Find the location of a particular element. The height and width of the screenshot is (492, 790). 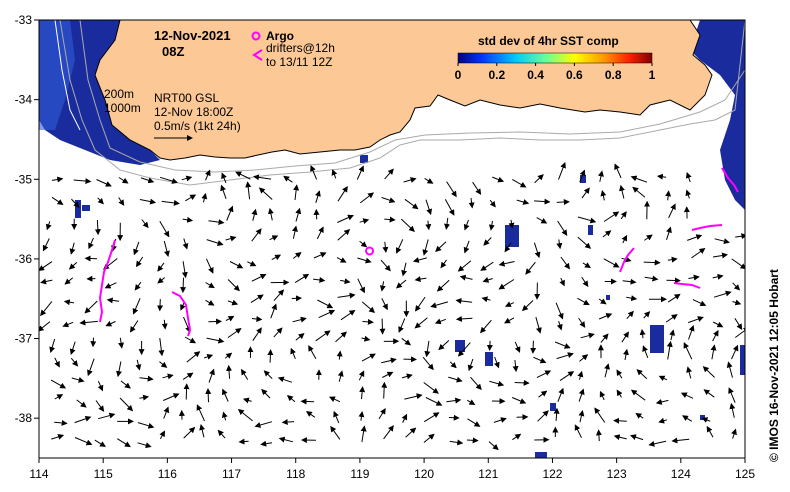

drifter-legend-icon is located at coordinates (257, 55).